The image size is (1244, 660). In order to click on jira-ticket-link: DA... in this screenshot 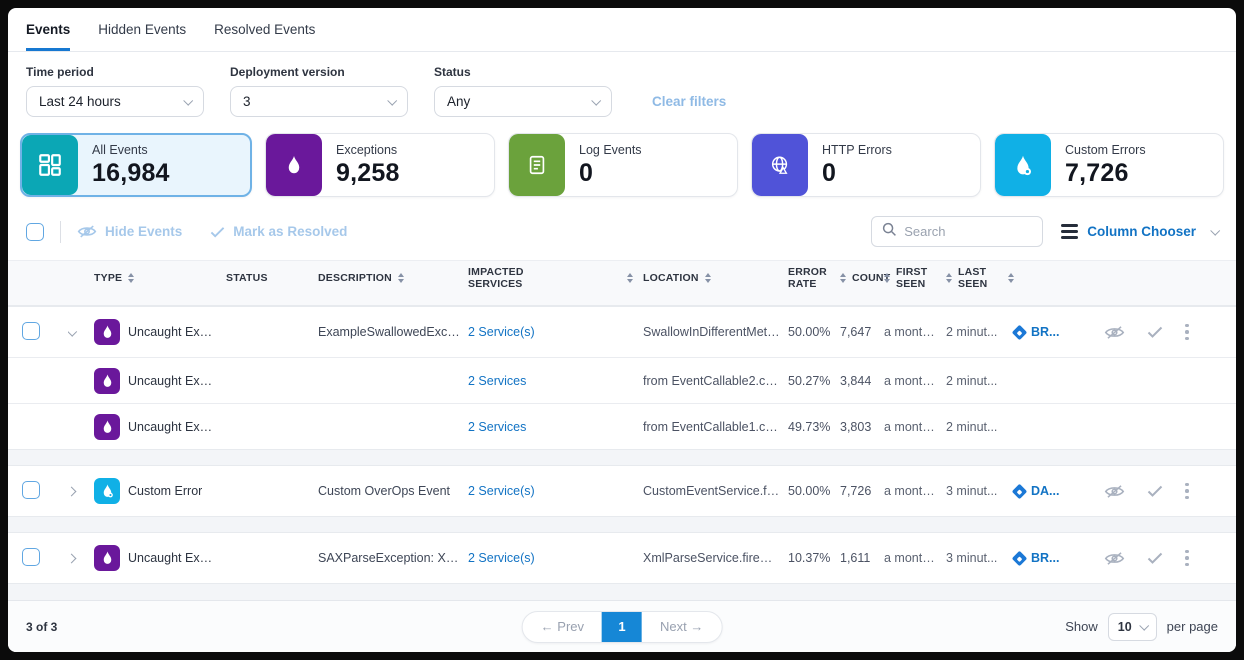, I will do `click(1047, 491)`.